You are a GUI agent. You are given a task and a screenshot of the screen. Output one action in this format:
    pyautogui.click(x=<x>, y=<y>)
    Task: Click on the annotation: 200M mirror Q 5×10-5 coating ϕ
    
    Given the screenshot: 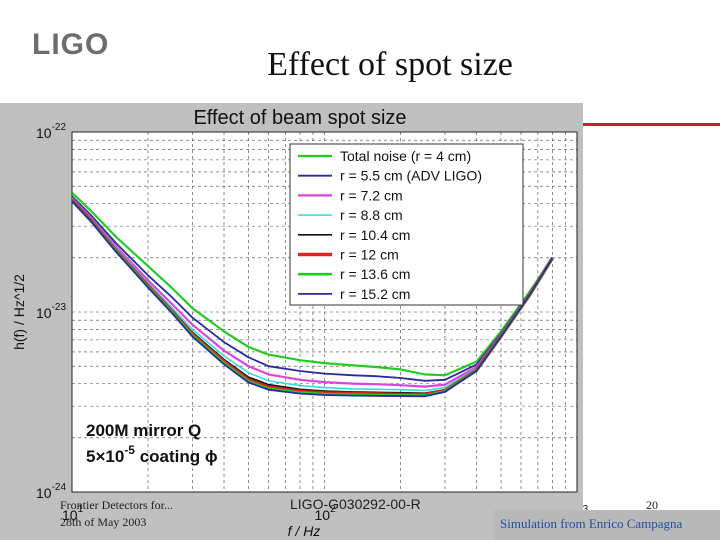 What is the action you would take?
    pyautogui.click(x=152, y=443)
    